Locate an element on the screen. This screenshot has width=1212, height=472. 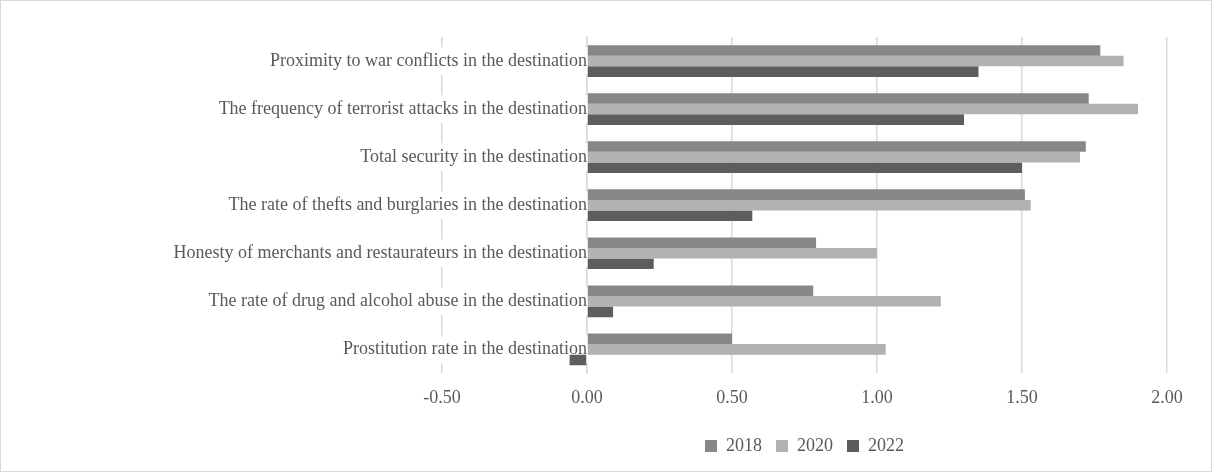
x-tick-label: 0.50 is located at coordinates (732, 396).